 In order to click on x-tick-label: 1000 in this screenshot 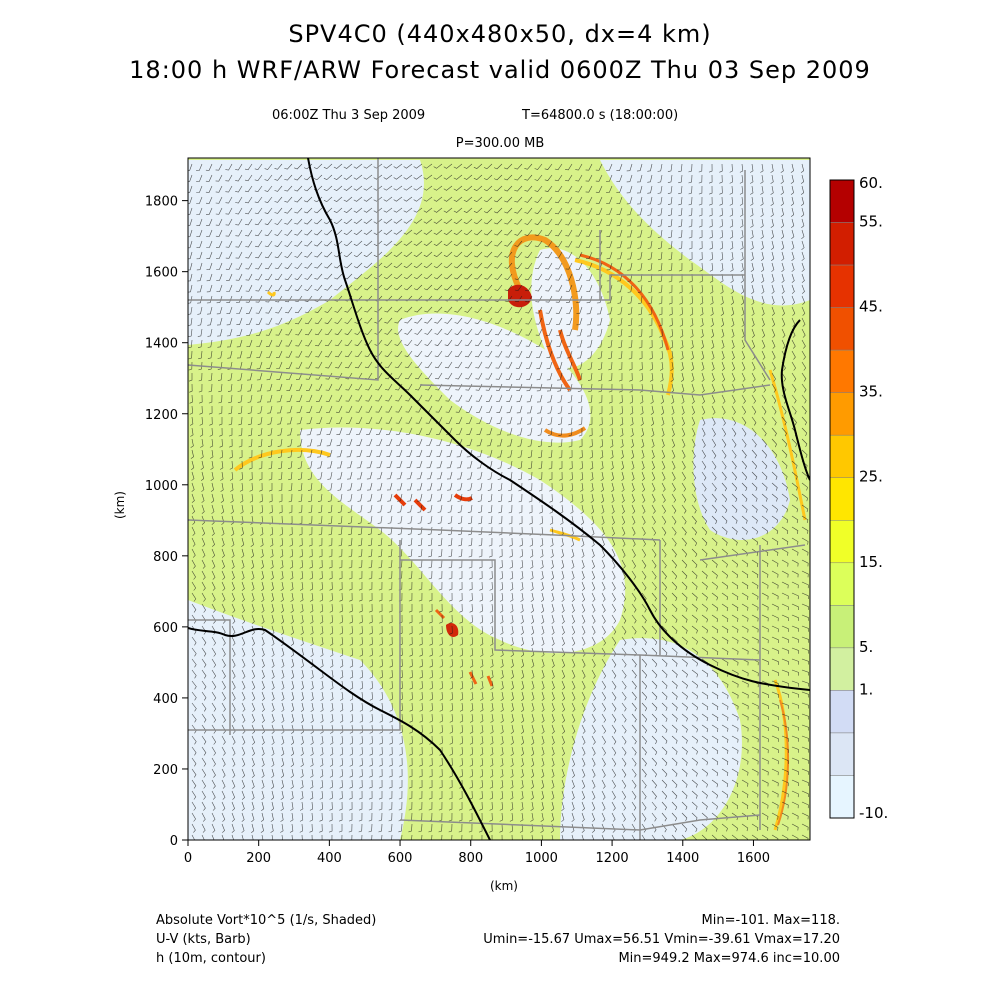, I will do `click(541, 858)`.